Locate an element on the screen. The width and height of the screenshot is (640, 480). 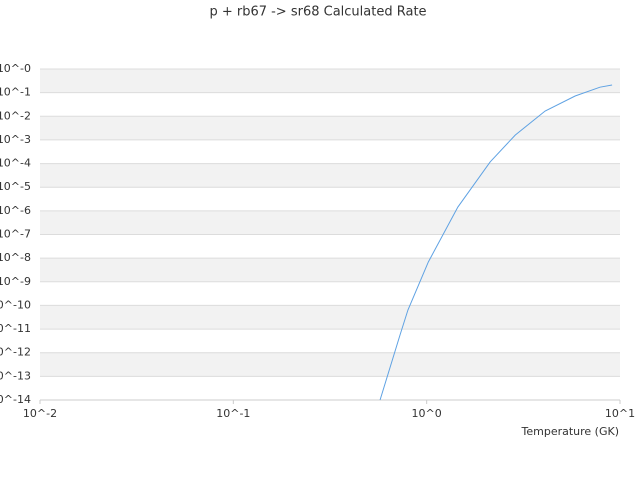
y-tick-label: 10^-7 is located at coordinates (15, 234).